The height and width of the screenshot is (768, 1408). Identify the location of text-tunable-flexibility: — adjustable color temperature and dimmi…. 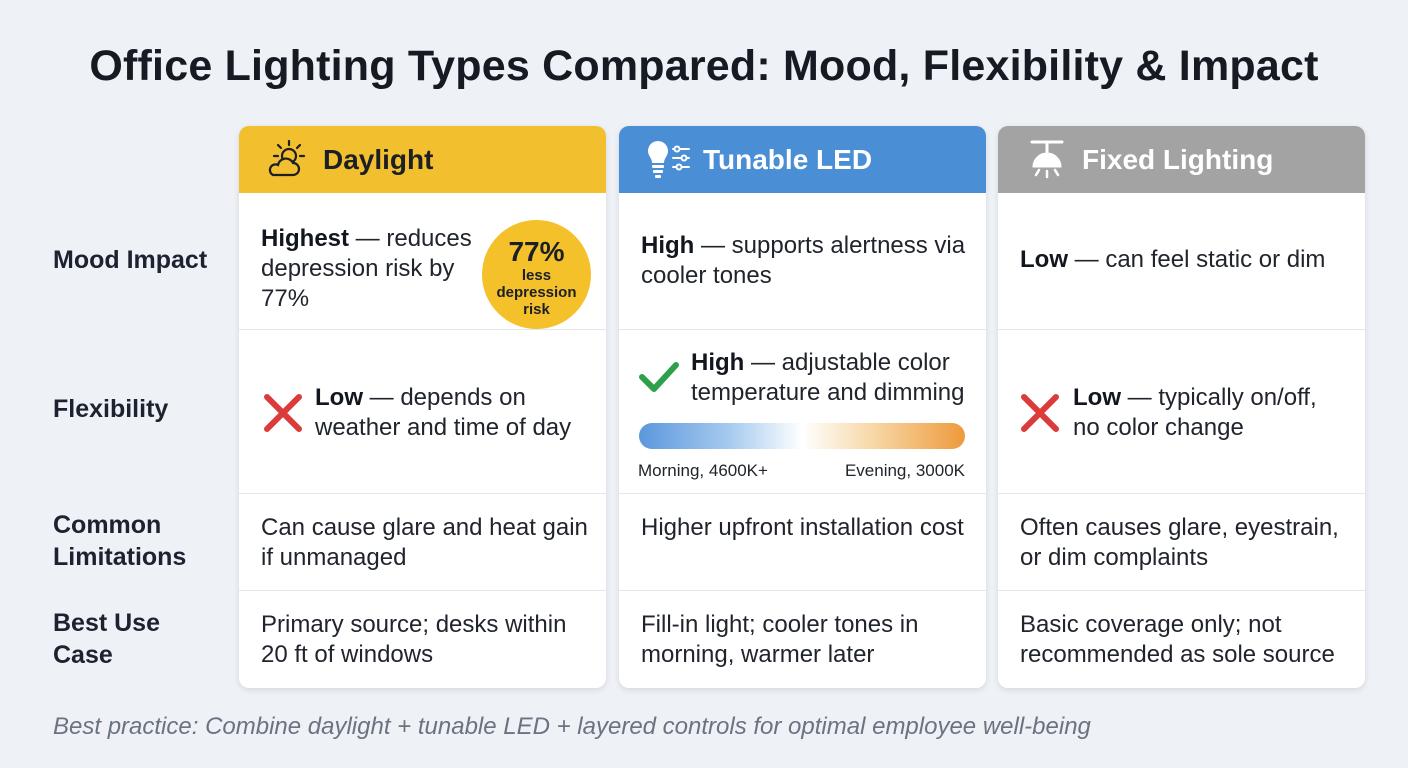
(828, 377).